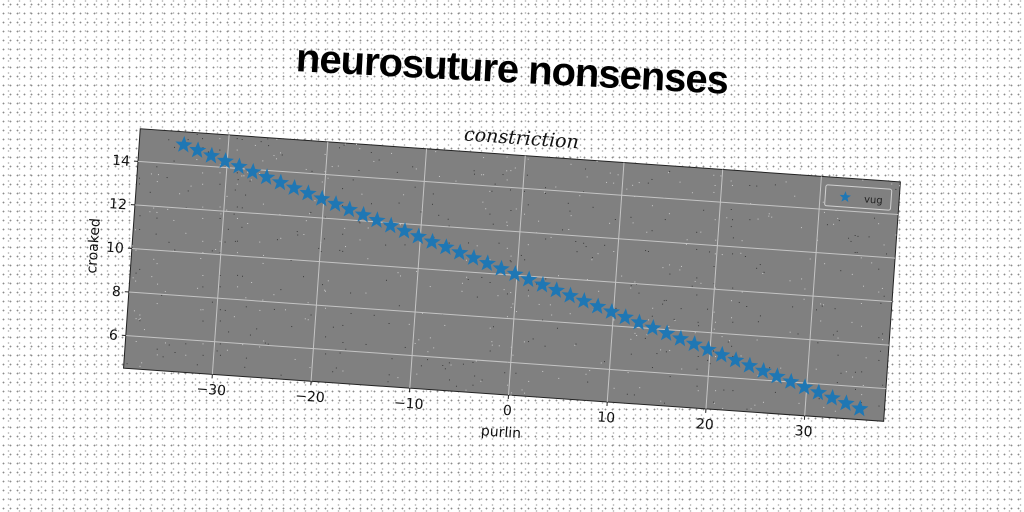  What do you see at coordinates (509, 318) in the screenshot?
I see `grid-line-y` at bounding box center [509, 318].